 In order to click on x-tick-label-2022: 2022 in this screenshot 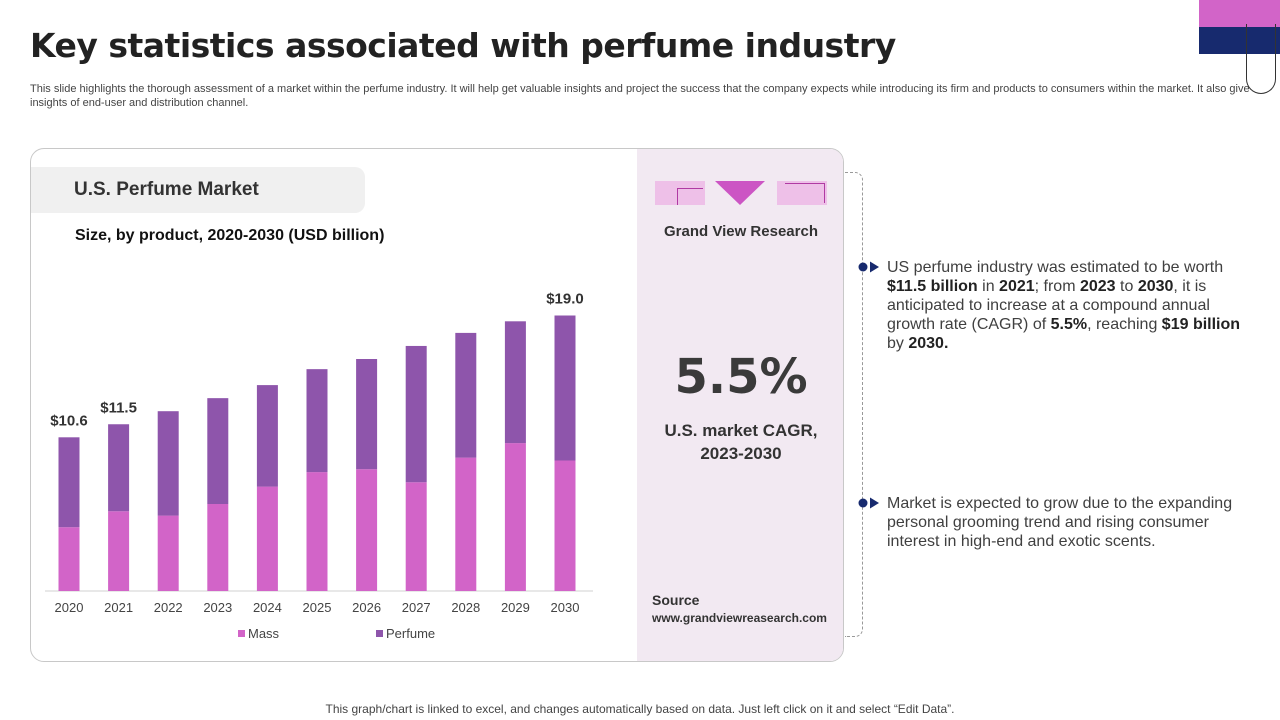, I will do `click(168, 607)`.